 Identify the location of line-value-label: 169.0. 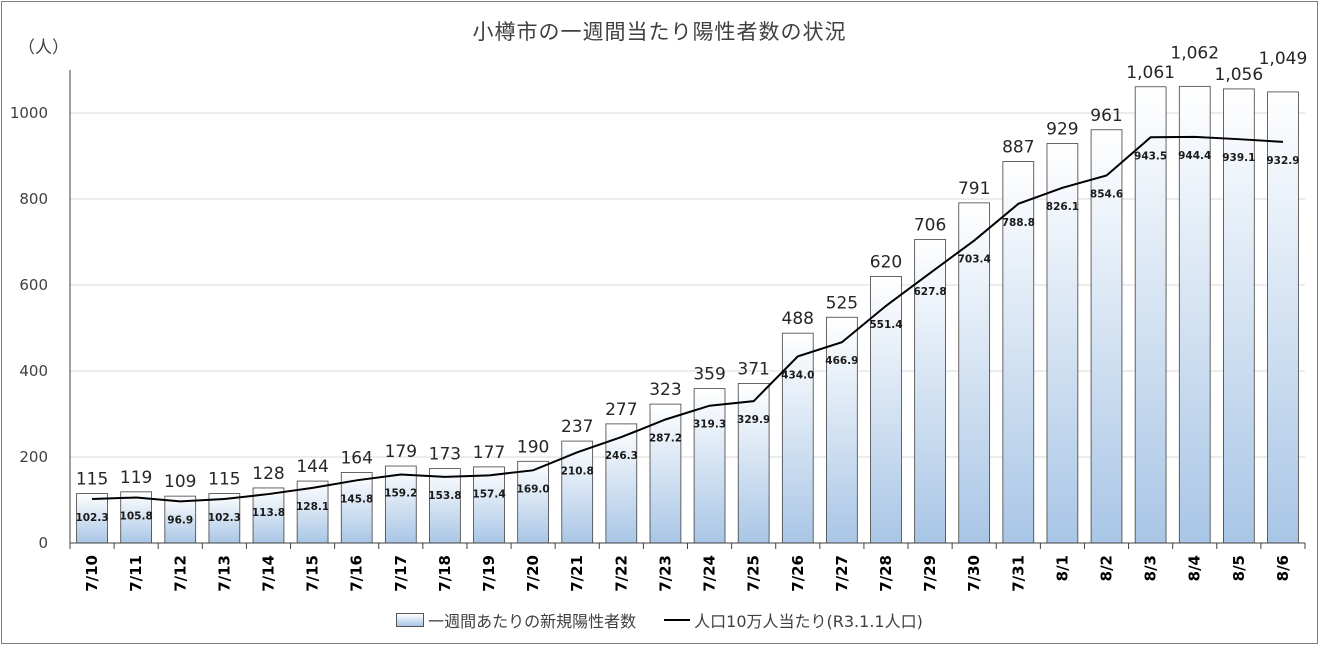
(533, 489).